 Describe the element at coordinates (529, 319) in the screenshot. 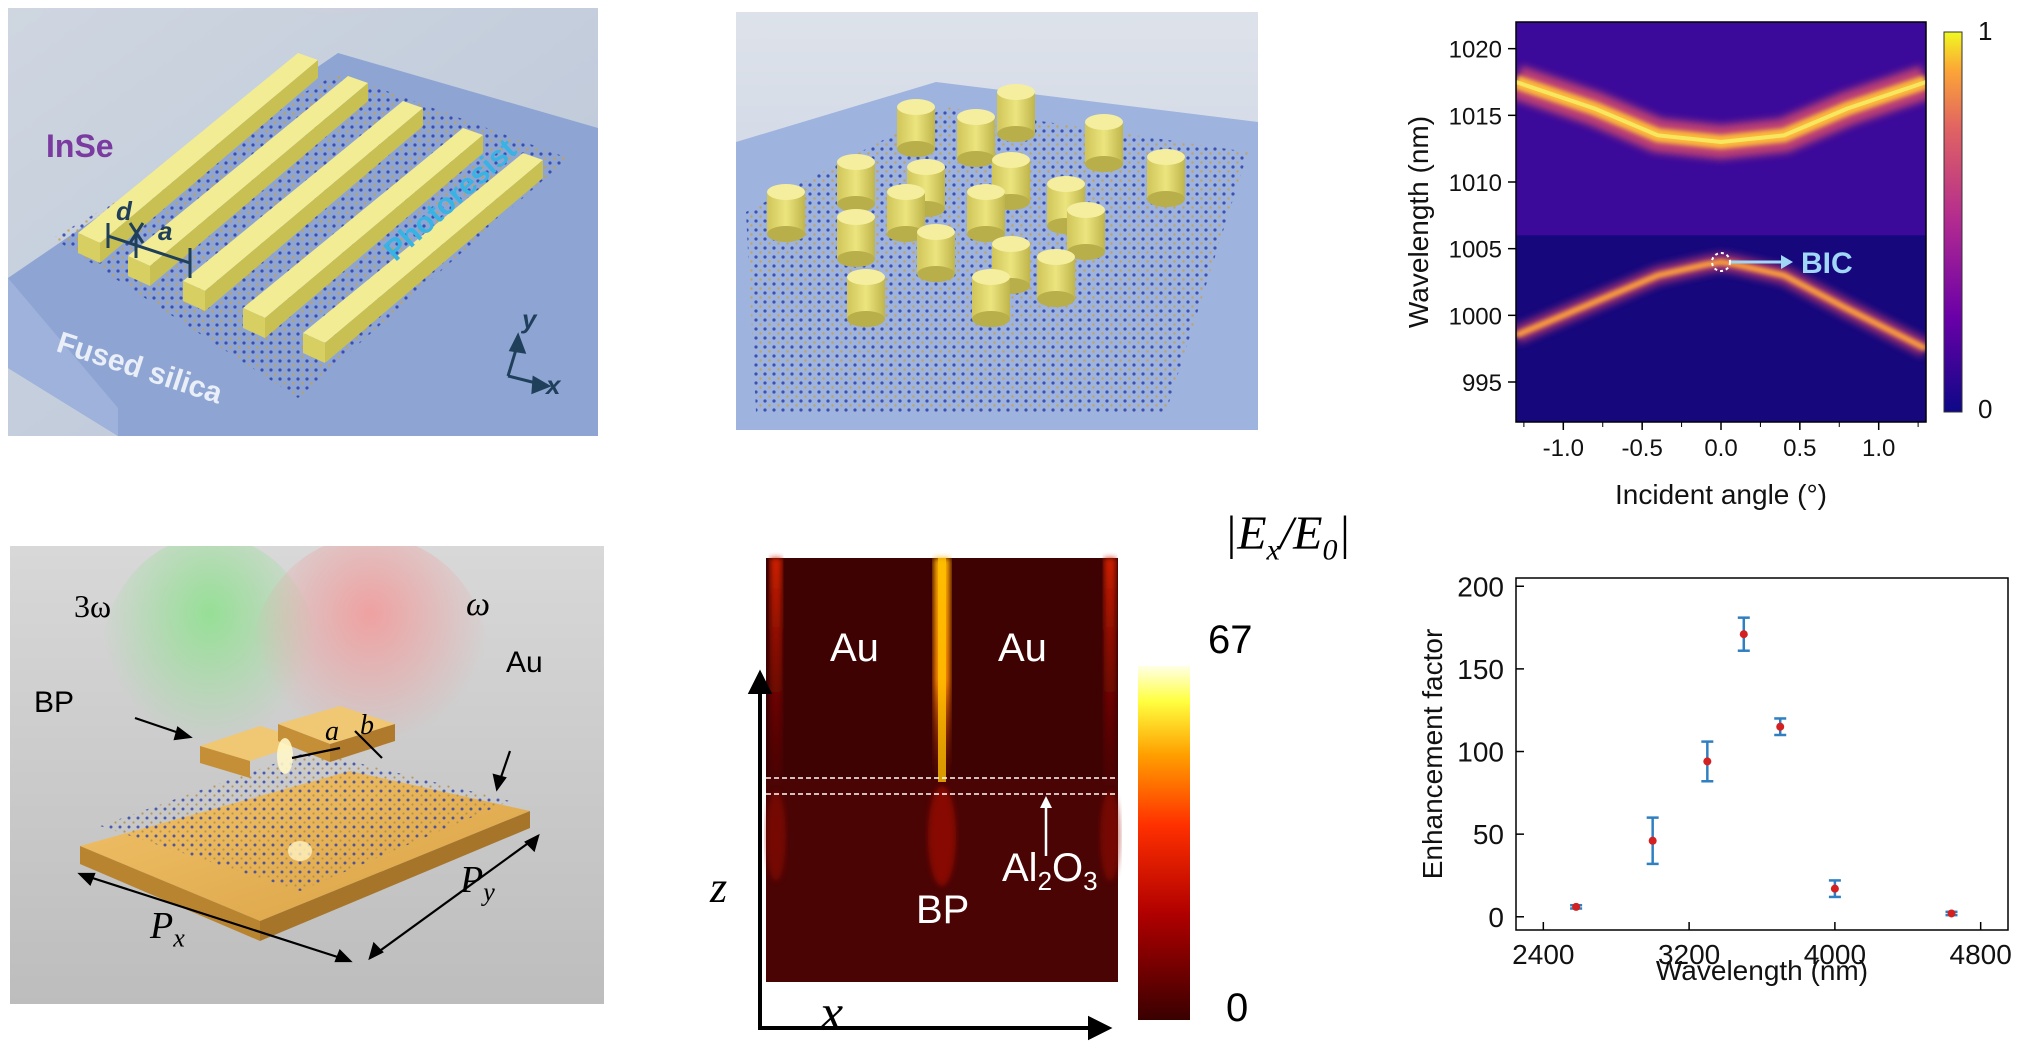

I see `y-axis-label: y` at that location.